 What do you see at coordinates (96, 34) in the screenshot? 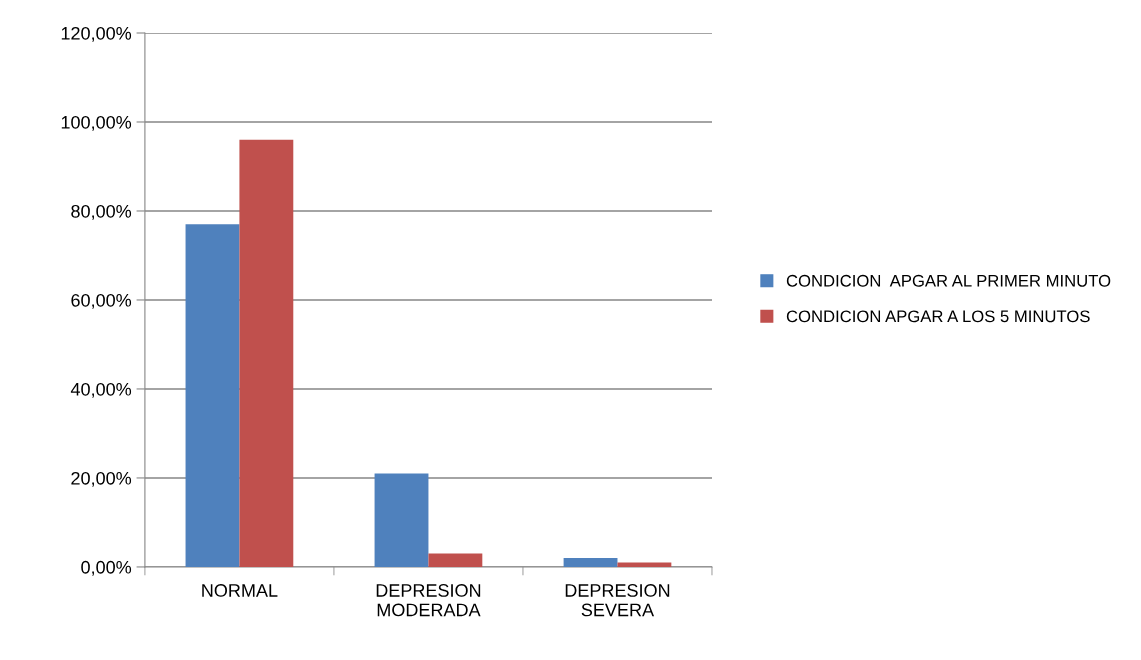
I see `y-tick-label: 120,00%` at bounding box center [96, 34].